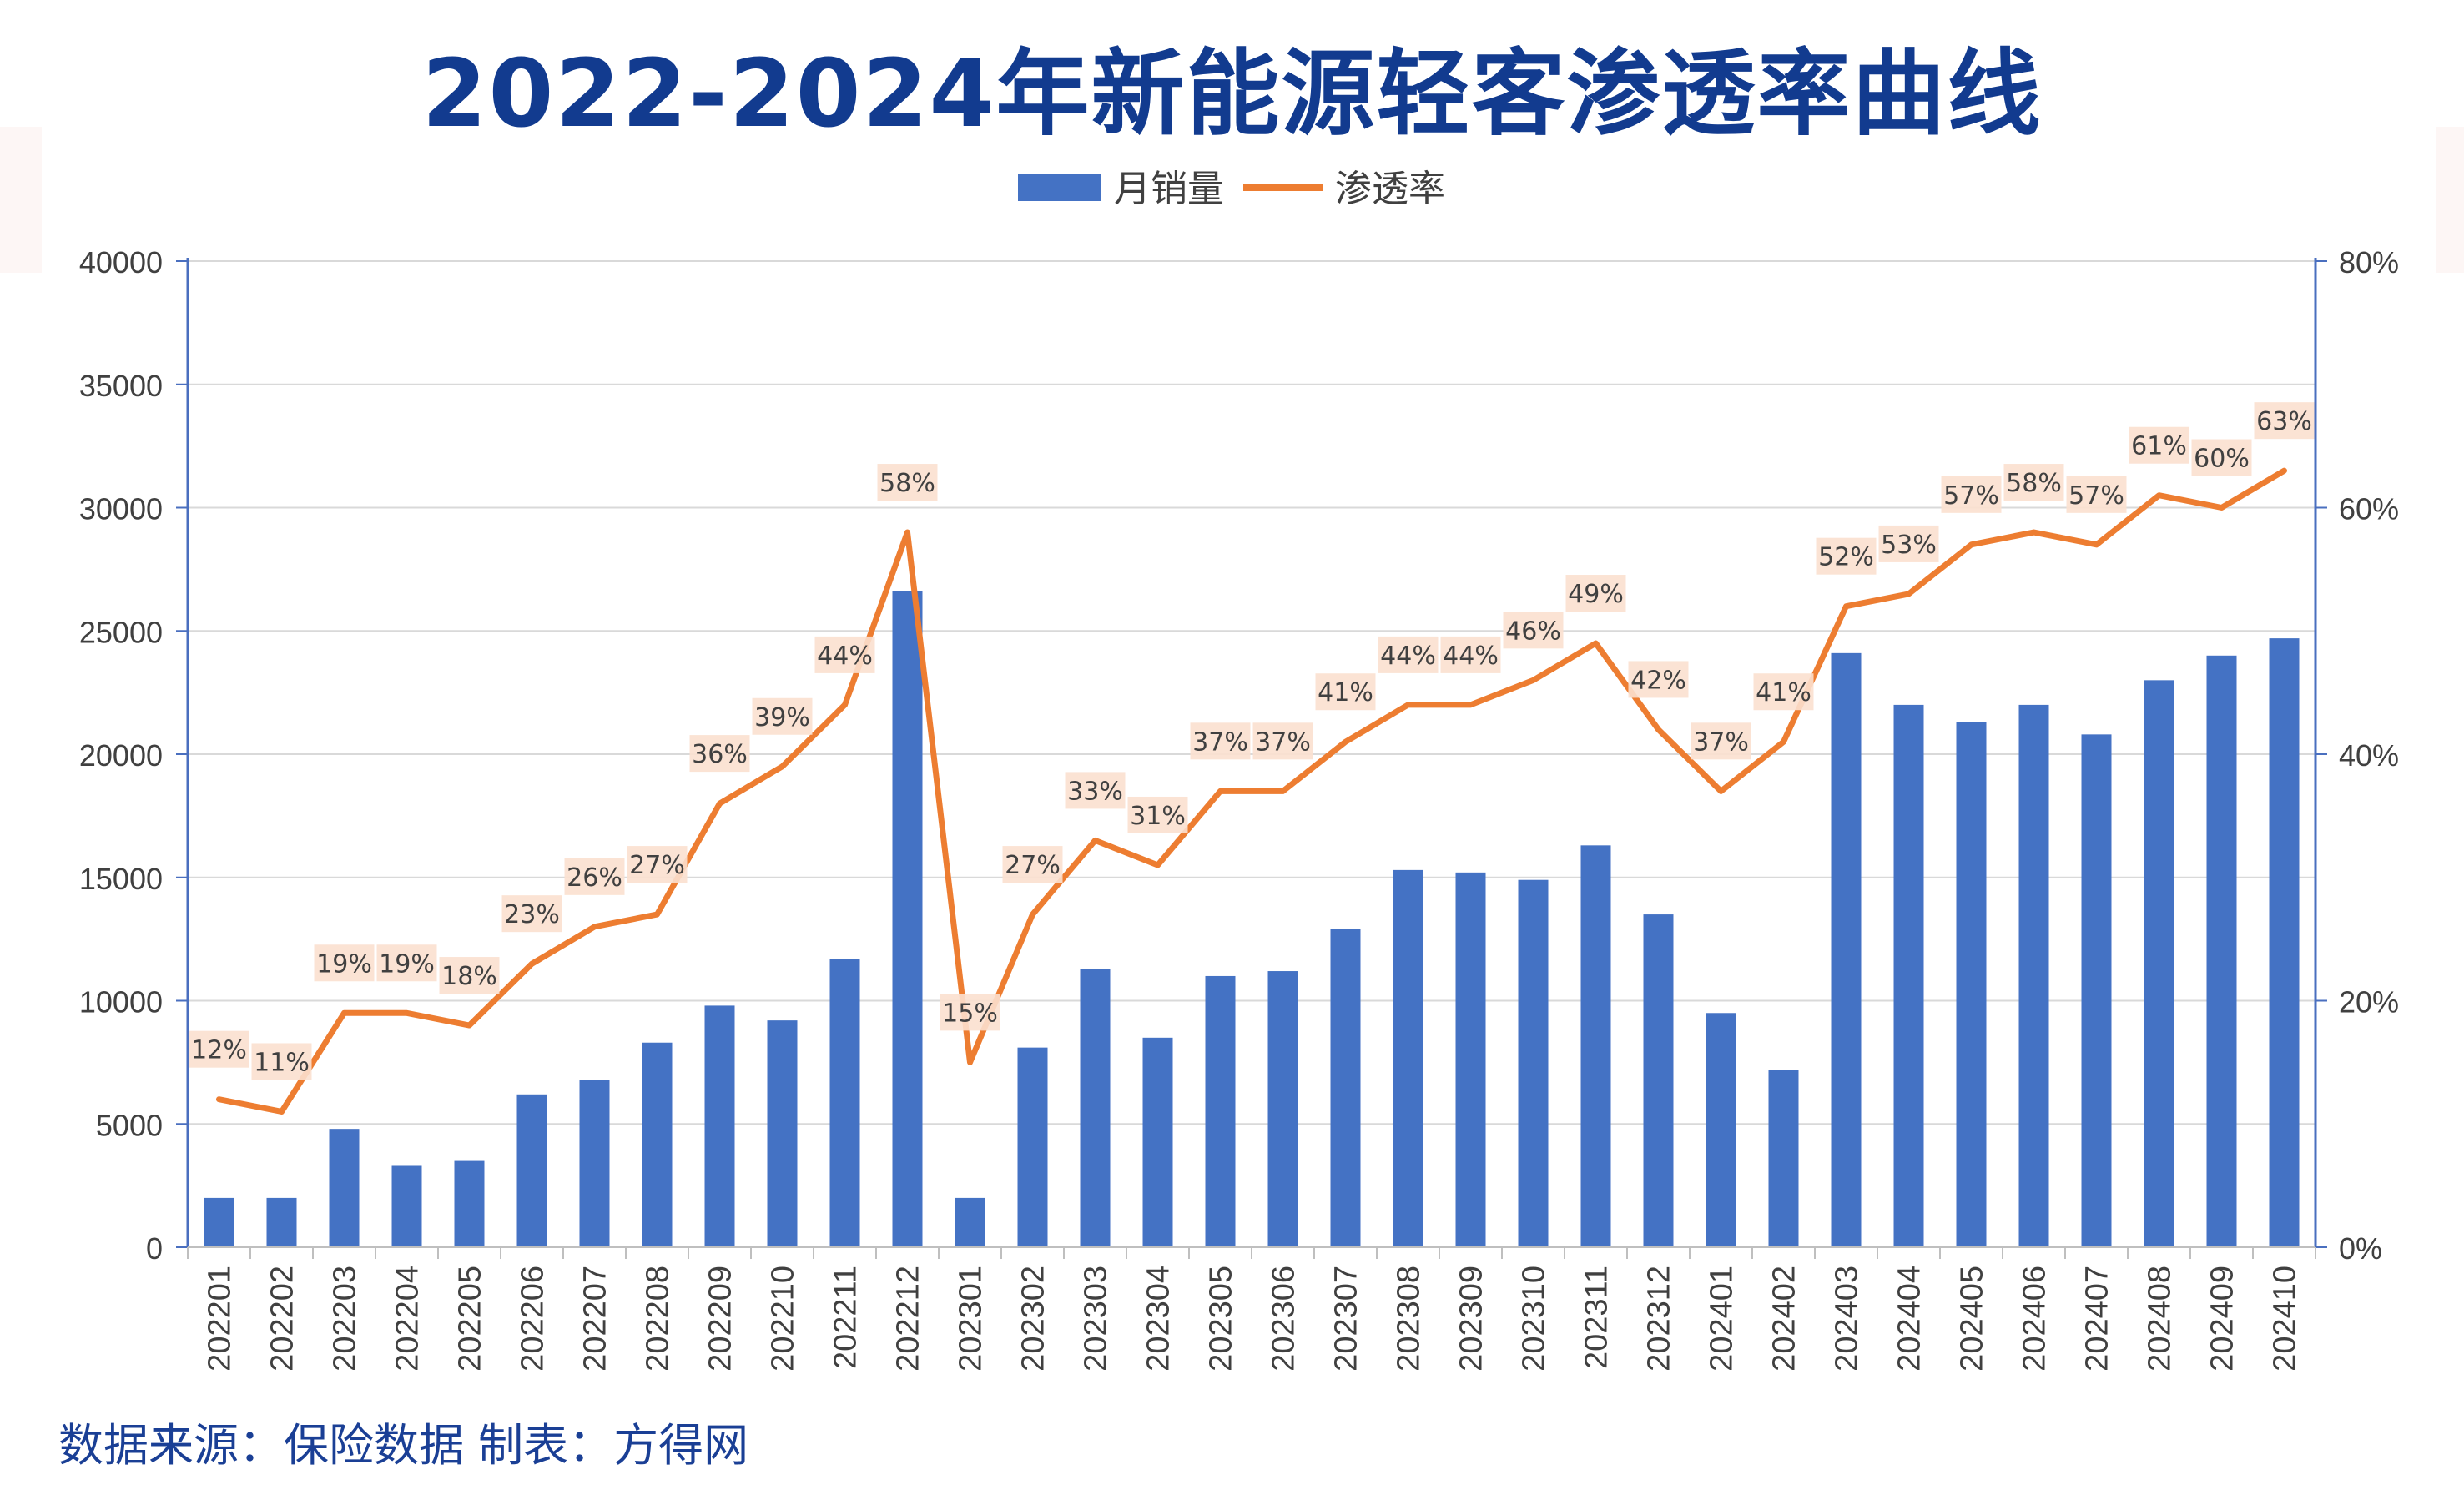 This screenshot has width=2464, height=1490. I want to click on left-tick-label: 40000, so click(121, 262).